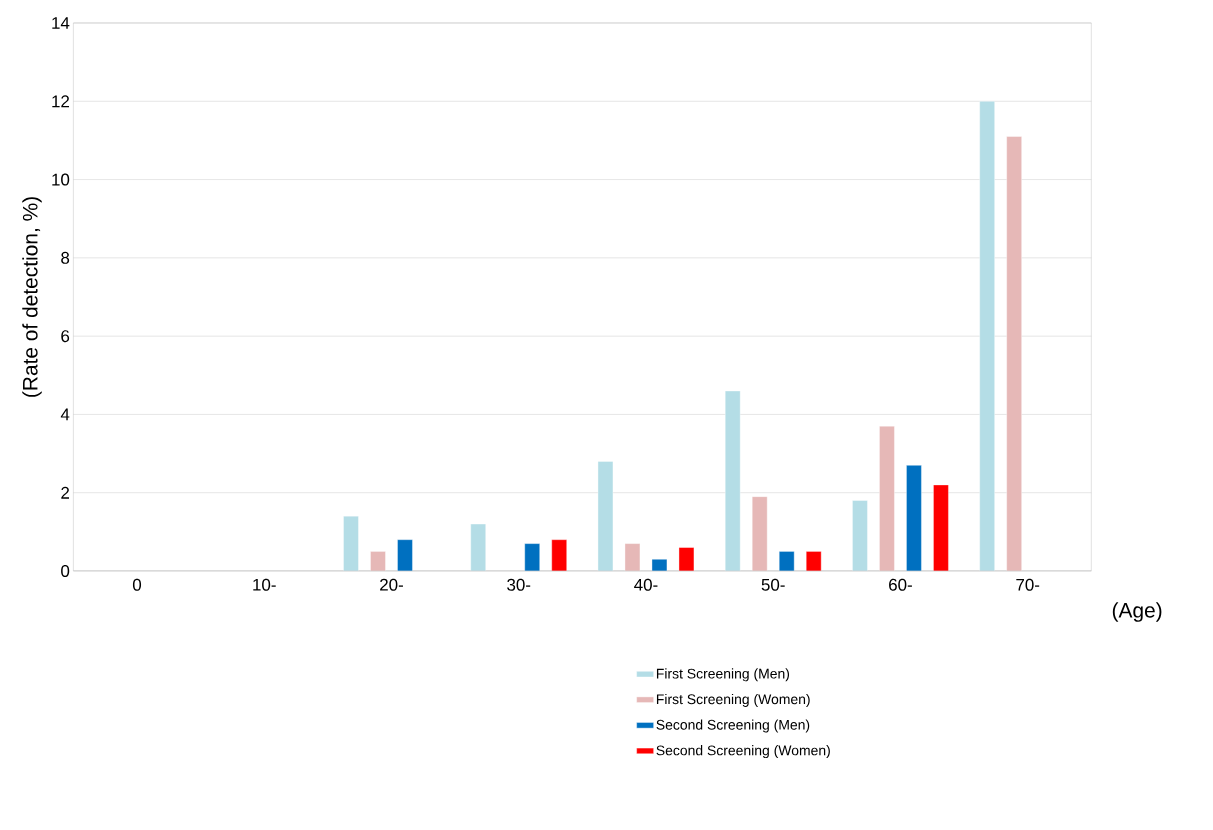  What do you see at coordinates (1028, 584) in the screenshot?
I see `x-tick-label: 70-` at bounding box center [1028, 584].